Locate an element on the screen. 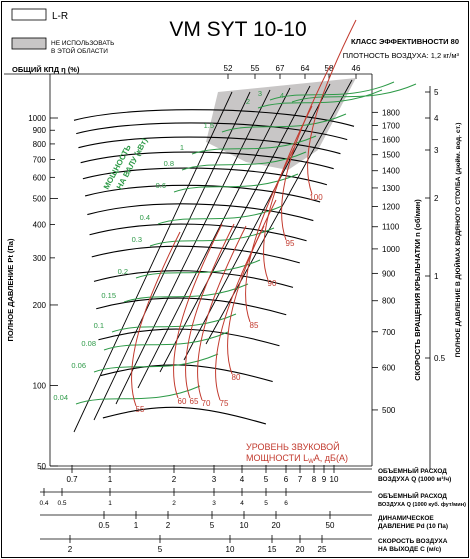 This screenshot has height=559, width=470. speed-tick-label-12: 600 is located at coordinates (389, 368).